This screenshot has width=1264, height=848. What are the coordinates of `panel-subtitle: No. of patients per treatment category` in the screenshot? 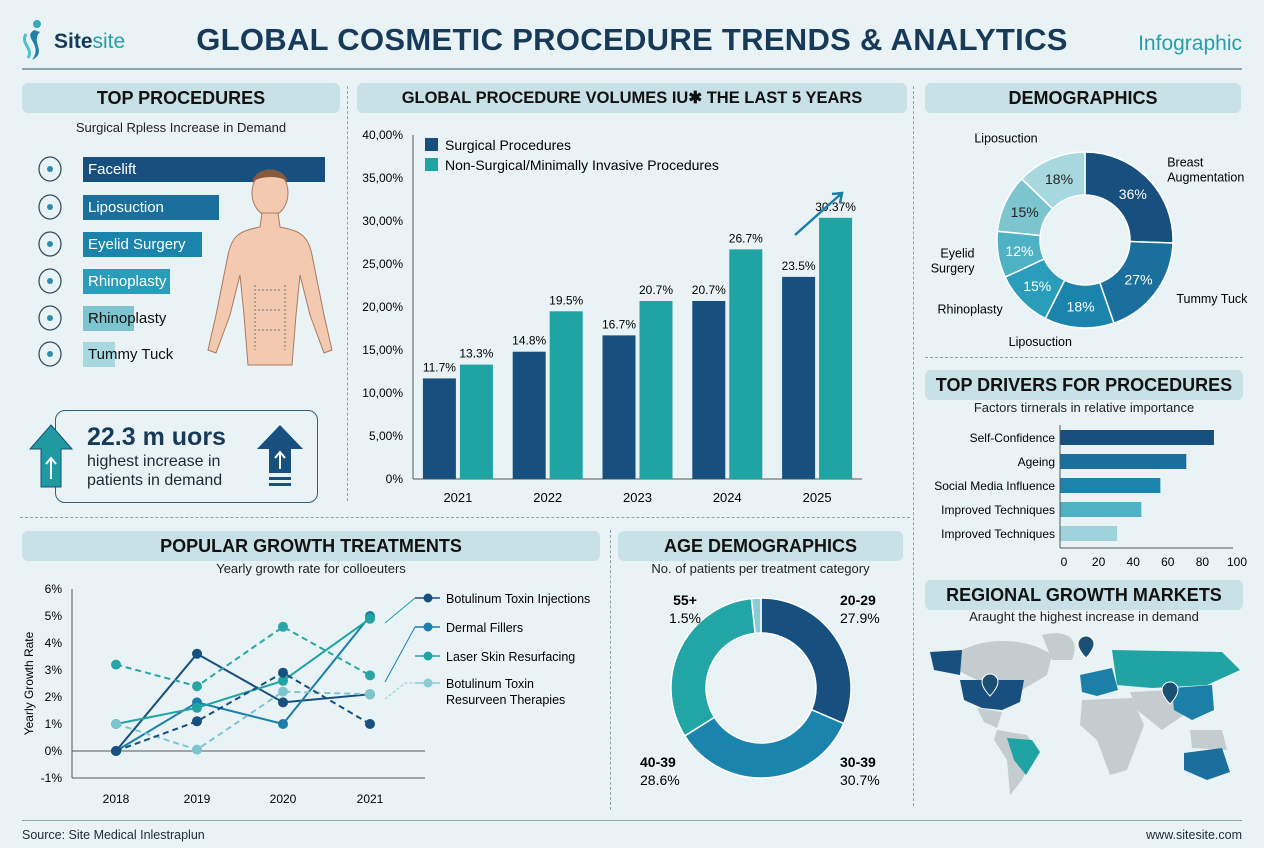 It's located at (760, 568).